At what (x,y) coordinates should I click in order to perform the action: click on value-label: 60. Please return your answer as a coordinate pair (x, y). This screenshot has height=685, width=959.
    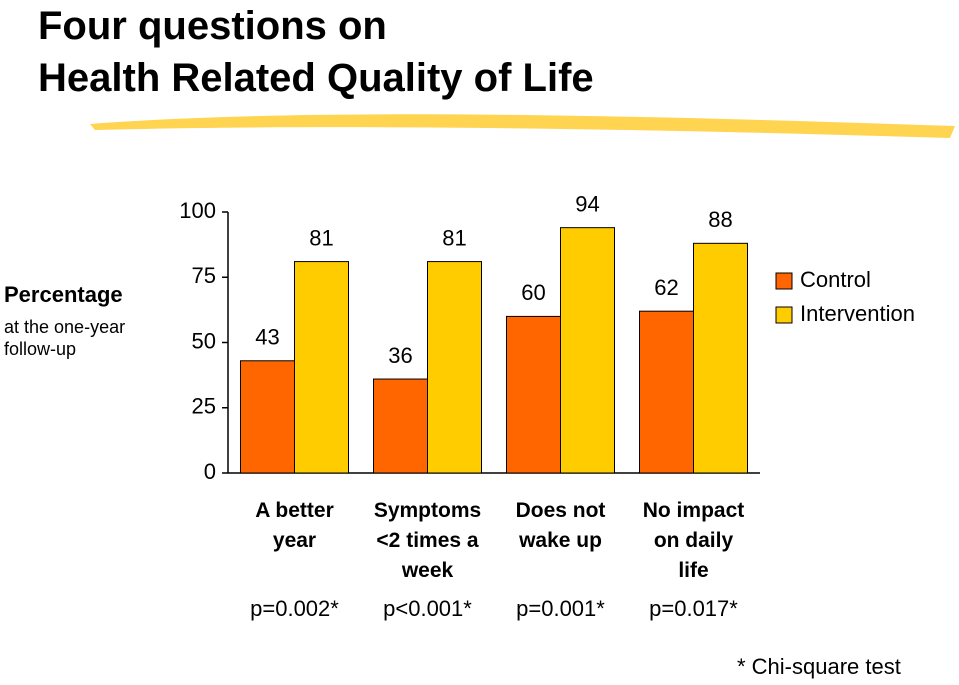
    Looking at the image, I should click on (533, 292).